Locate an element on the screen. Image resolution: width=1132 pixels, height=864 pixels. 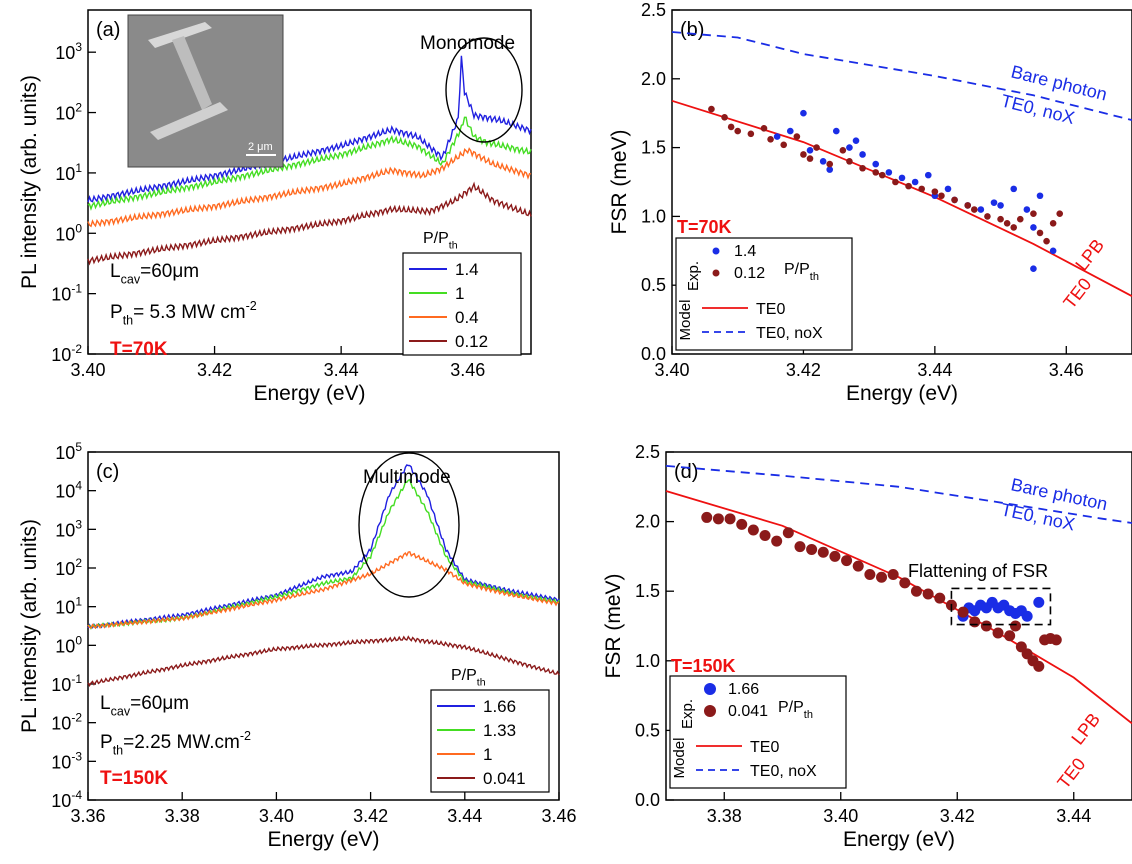
sem-waveguide is located at coordinates (192, 73).